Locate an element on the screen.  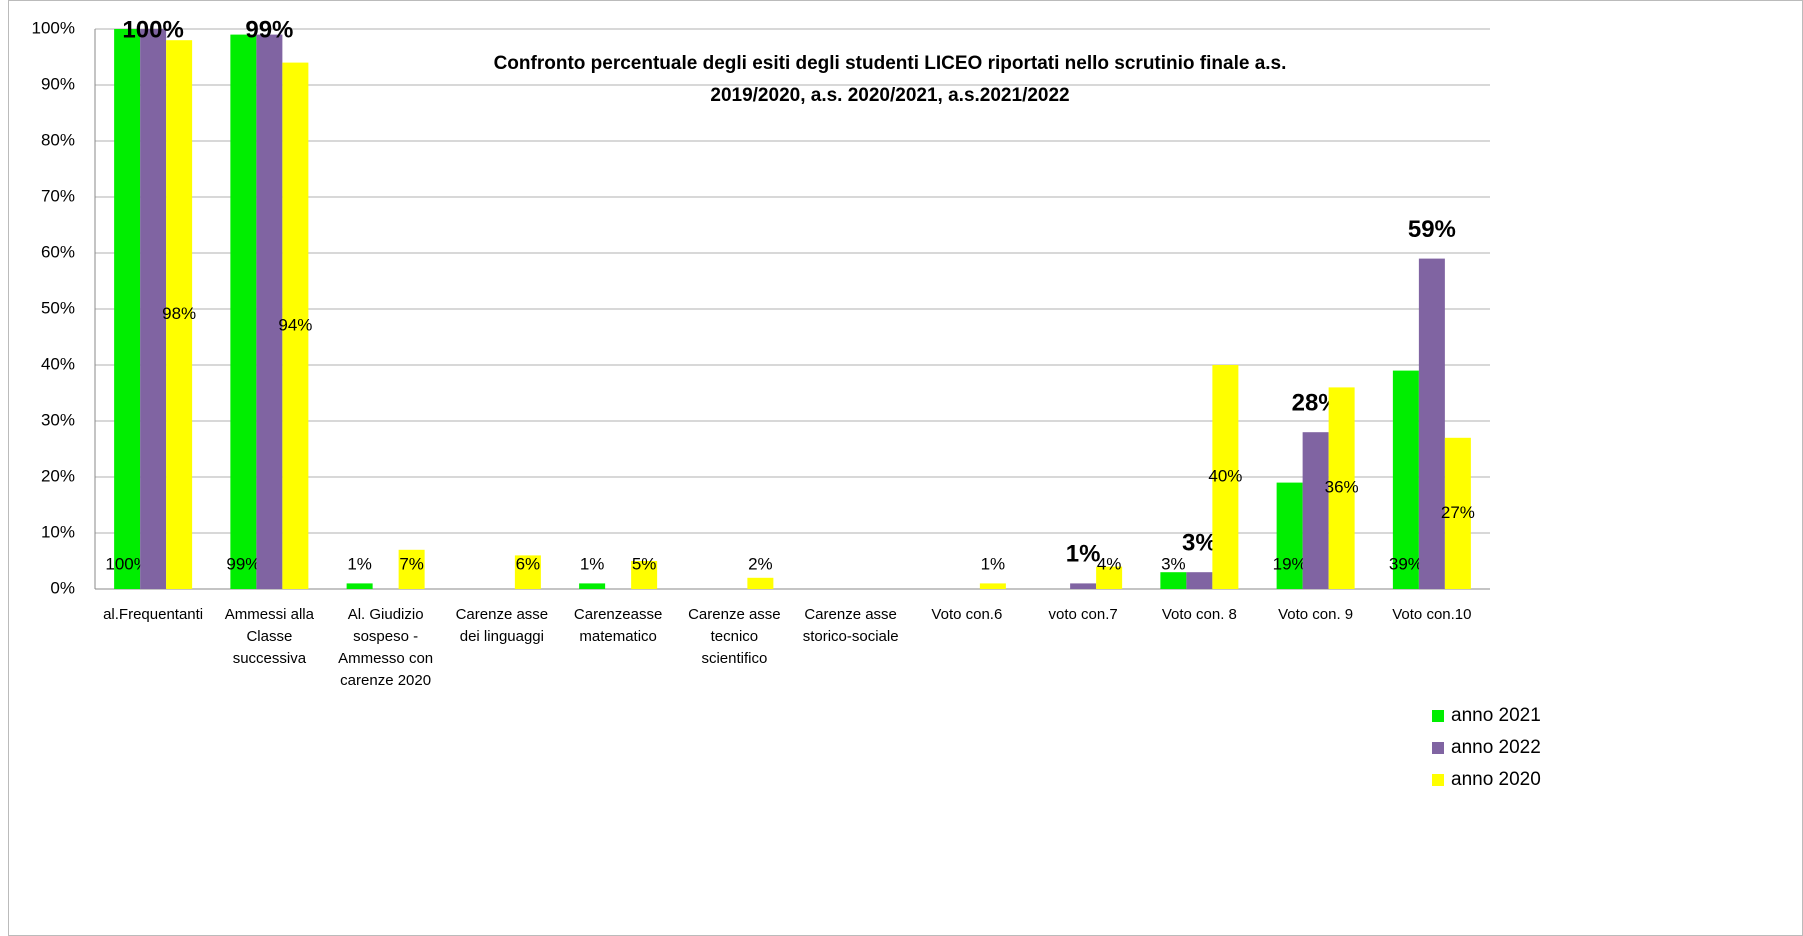
x-tick-label: Voto con.10 is located at coordinates (1432, 614).